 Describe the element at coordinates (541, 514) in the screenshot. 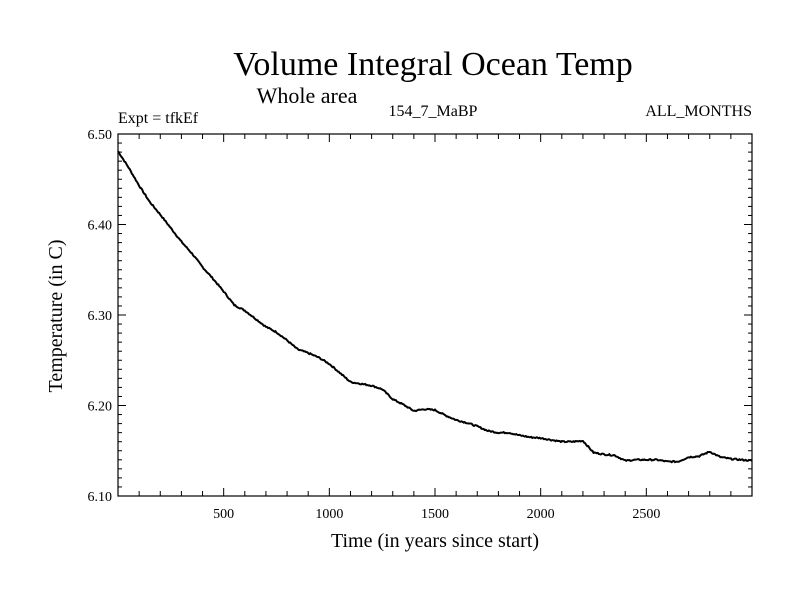

I see `x-tick-label: 2000` at that location.